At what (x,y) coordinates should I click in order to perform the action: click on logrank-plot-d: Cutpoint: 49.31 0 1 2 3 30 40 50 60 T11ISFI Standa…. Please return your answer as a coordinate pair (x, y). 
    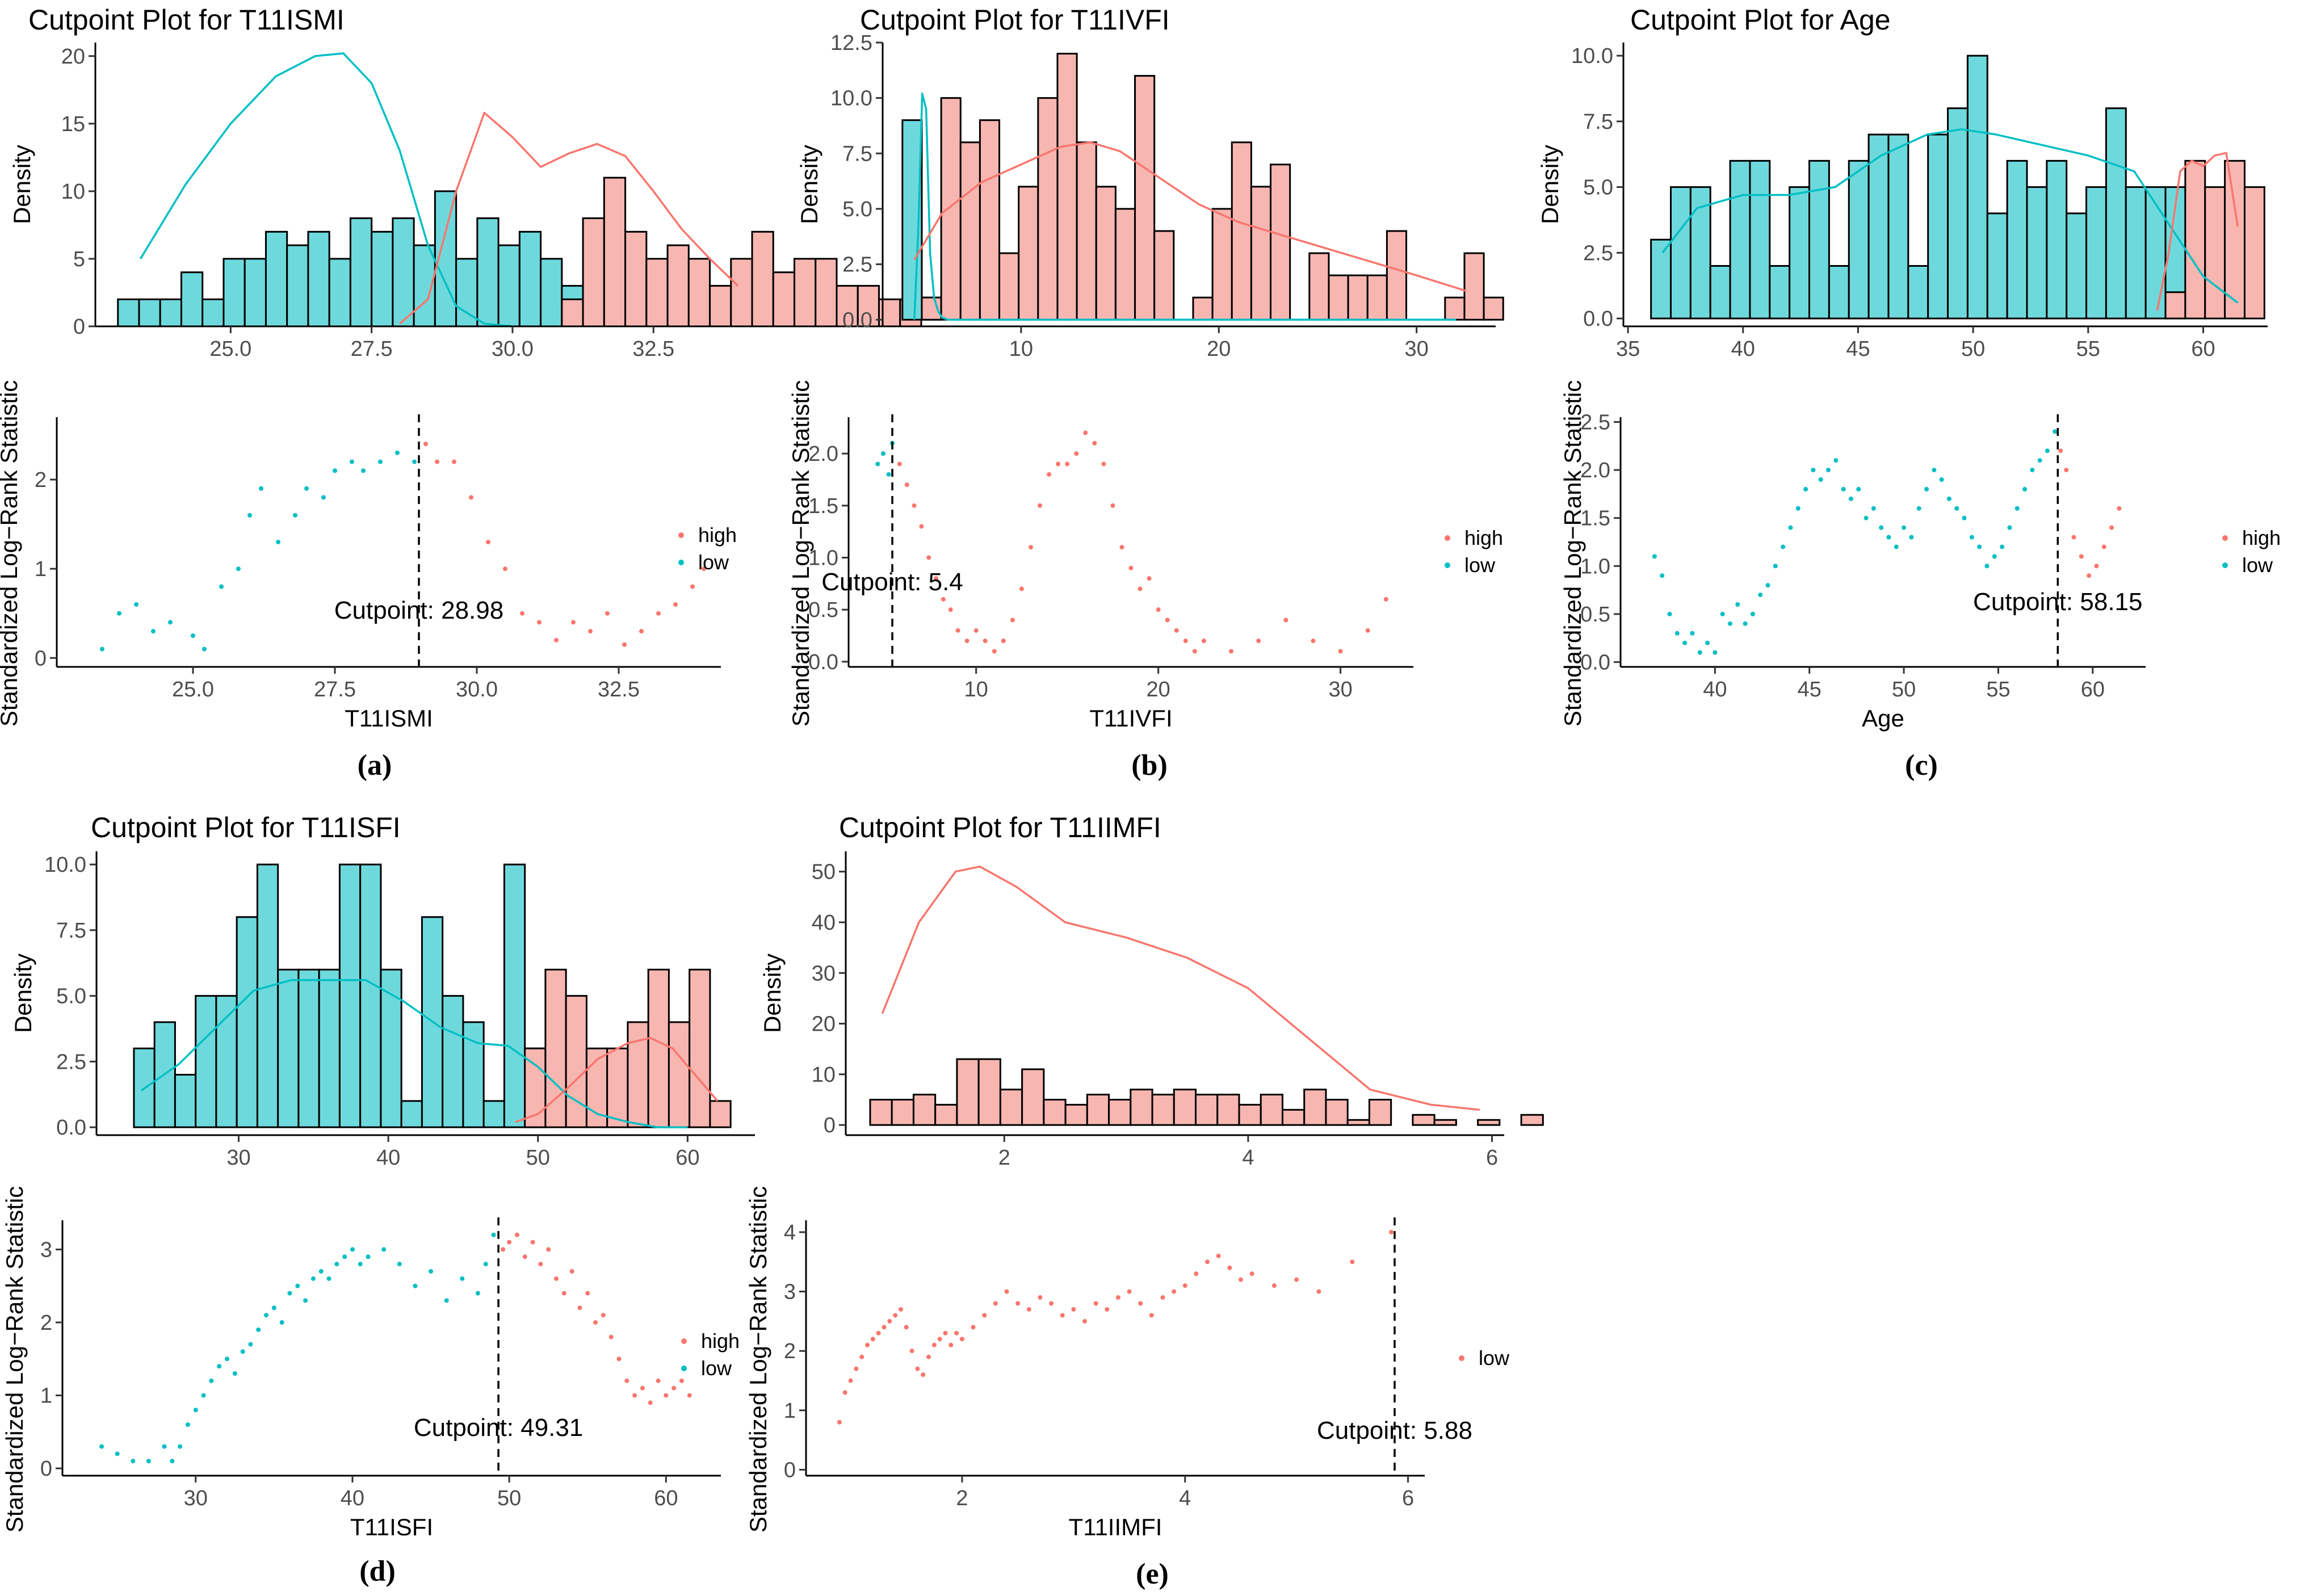
    Looking at the image, I should click on (370, 1363).